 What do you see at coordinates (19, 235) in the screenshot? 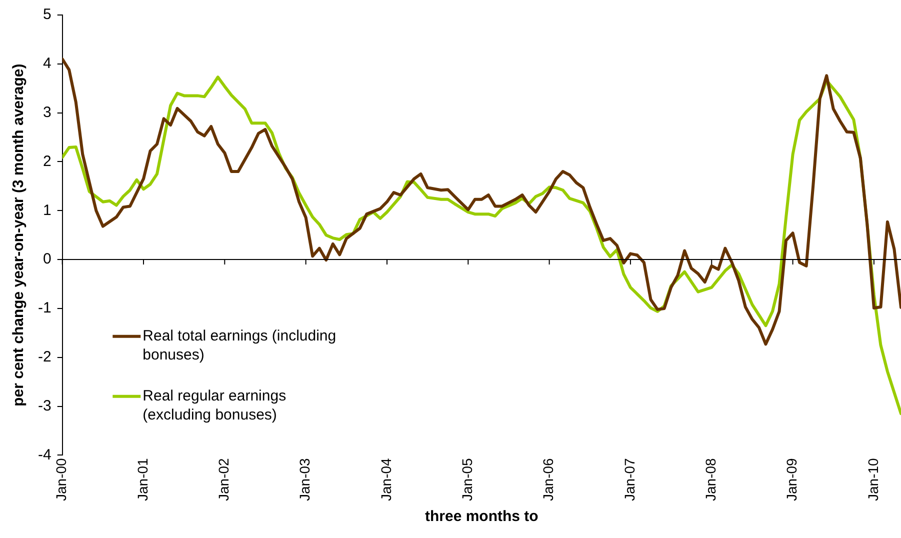
I see `y-axis-title: per cent change year-on-year (3 month average)` at bounding box center [19, 235].